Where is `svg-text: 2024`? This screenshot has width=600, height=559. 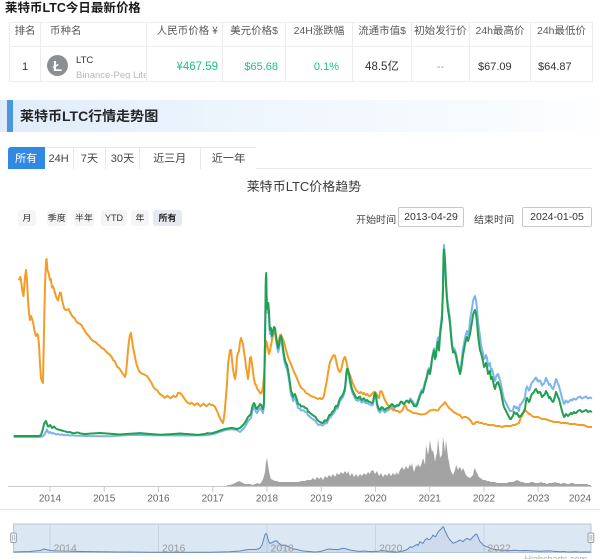 svg-text: 2024 is located at coordinates (580, 499).